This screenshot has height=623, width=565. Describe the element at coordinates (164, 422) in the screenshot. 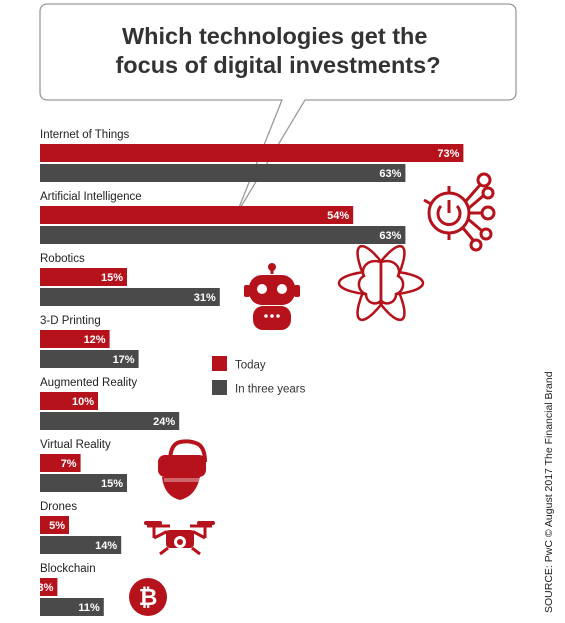

I see `bar-value-label: 24%` at that location.